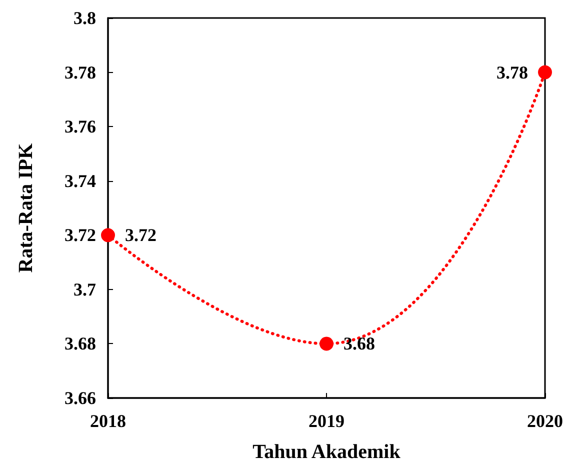  Describe the element at coordinates (85, 18) in the screenshot. I see `y-tick-label: 3.8` at that location.